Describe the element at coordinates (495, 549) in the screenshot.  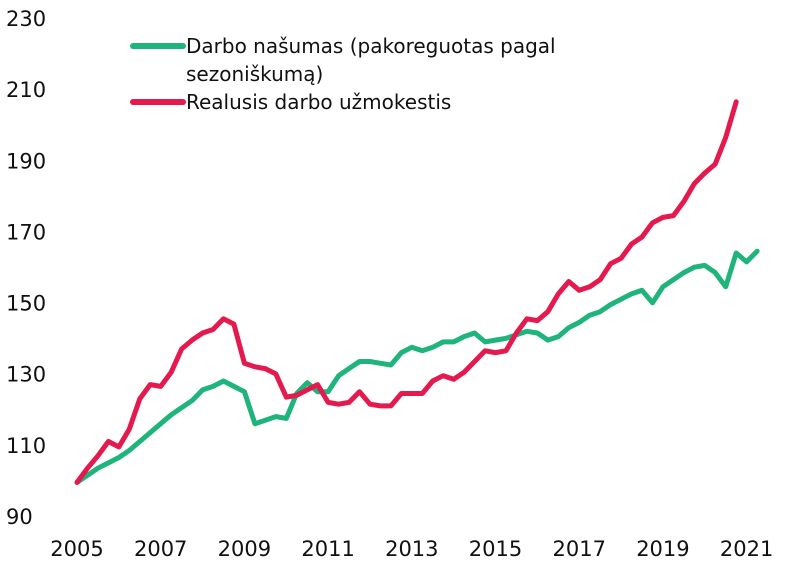
I see `x-tick-label: 2015` at that location.